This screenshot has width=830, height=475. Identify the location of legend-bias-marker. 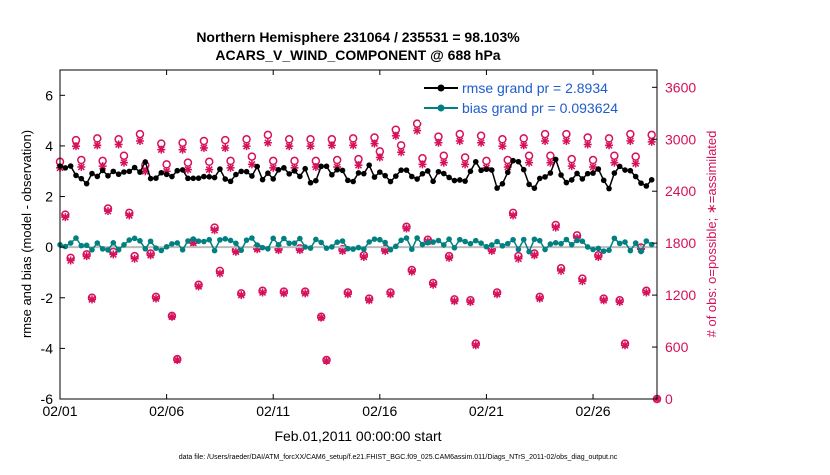
(441, 108).